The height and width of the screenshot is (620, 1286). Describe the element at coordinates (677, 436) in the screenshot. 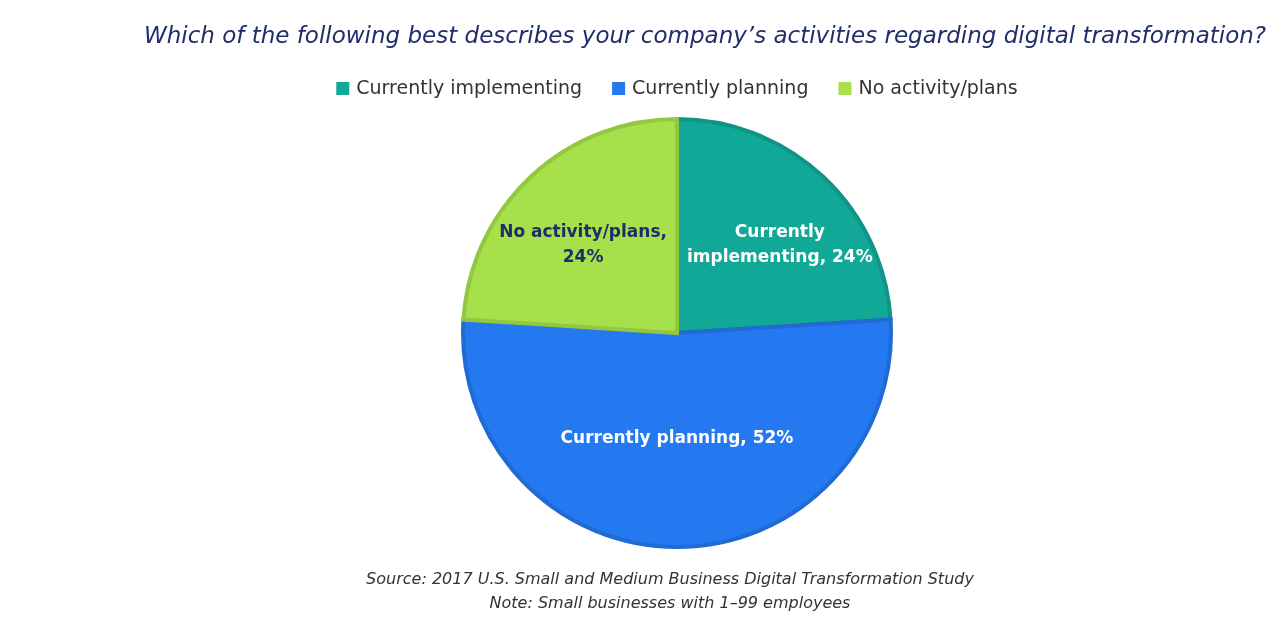

I see `data-label: Currently planning, 52%` at that location.